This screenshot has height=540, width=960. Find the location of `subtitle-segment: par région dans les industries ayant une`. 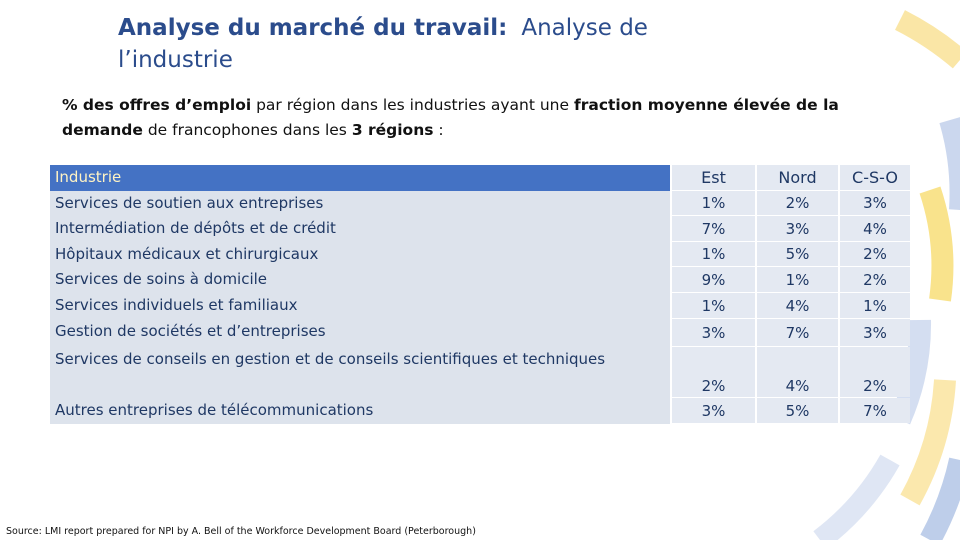

subtitle-segment: par région dans les industries ayant une is located at coordinates (413, 105).